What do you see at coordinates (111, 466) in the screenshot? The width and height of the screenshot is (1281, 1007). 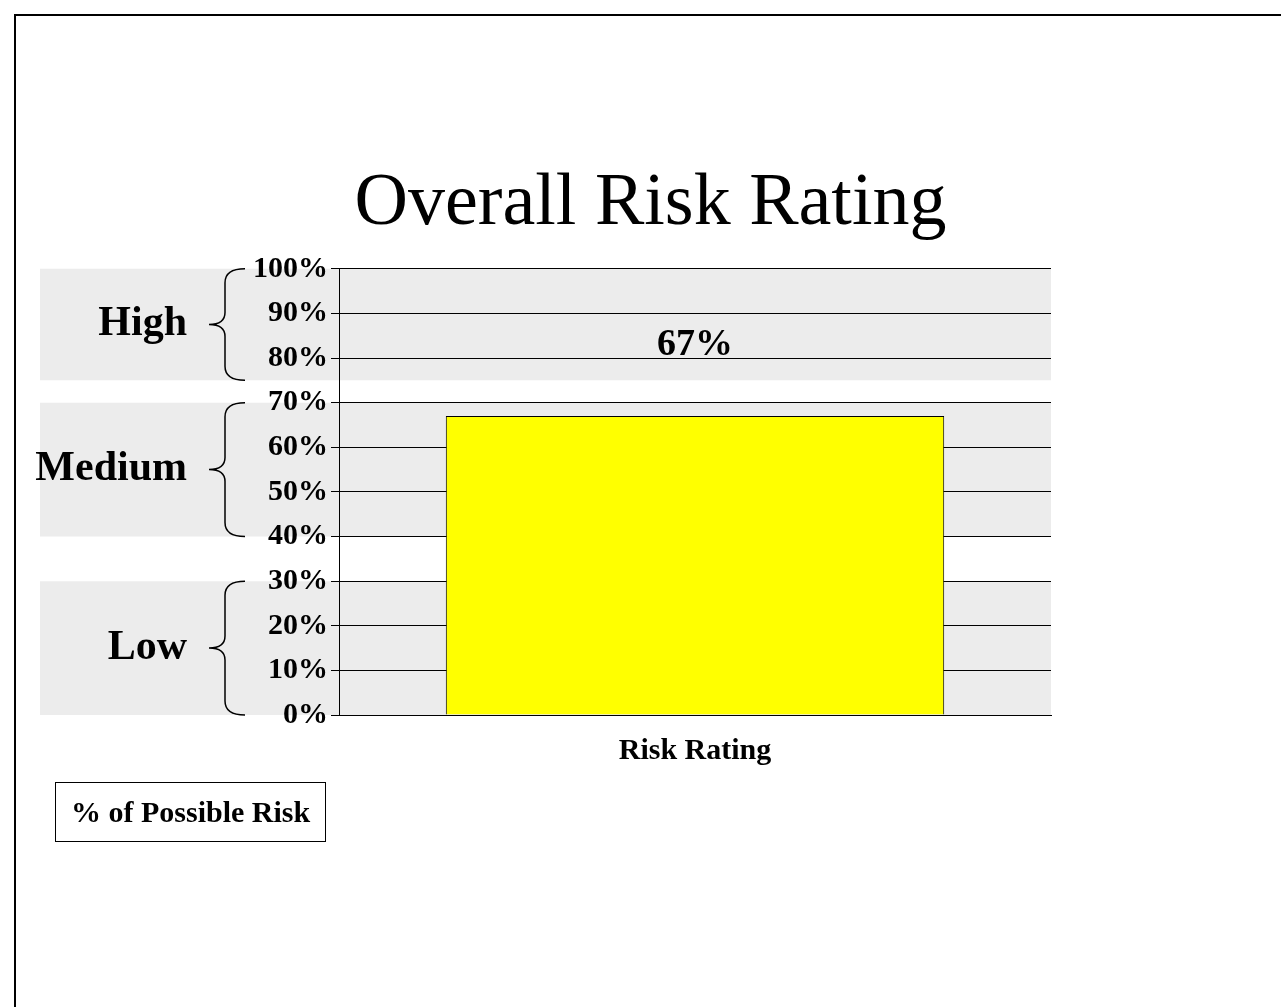 I see `band-label: Medium` at bounding box center [111, 466].